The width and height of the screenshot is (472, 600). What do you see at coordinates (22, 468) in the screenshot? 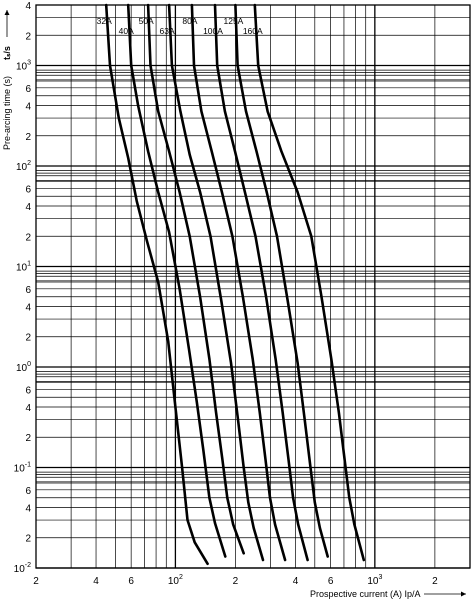
I see `y-tick-label: 10⁻¹` at bounding box center [22, 468].